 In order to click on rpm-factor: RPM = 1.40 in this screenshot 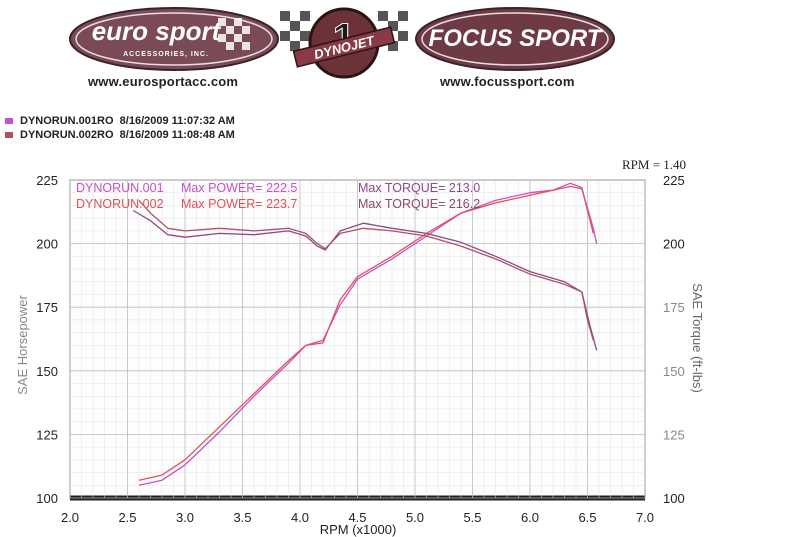, I will do `click(654, 164)`.